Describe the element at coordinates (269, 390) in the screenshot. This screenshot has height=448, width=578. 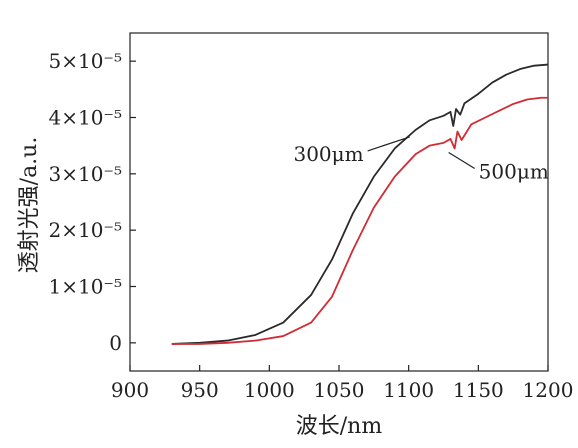
I see `x-tick-label: 1000` at that location.